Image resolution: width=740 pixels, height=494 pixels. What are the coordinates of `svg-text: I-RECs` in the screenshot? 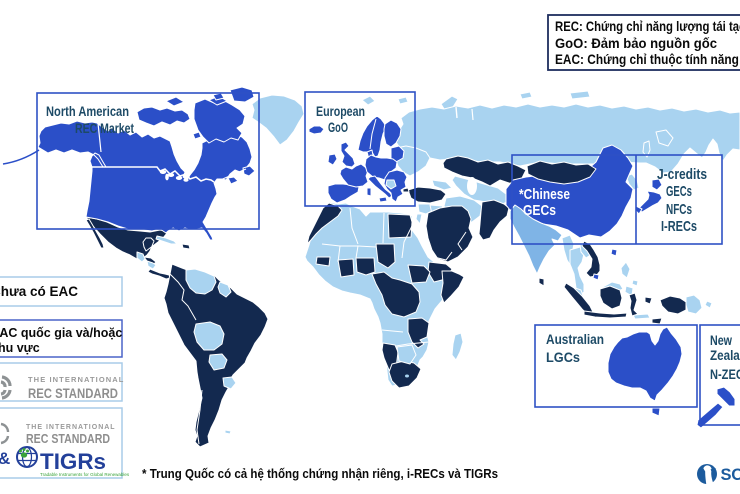 It's located at (679, 226).